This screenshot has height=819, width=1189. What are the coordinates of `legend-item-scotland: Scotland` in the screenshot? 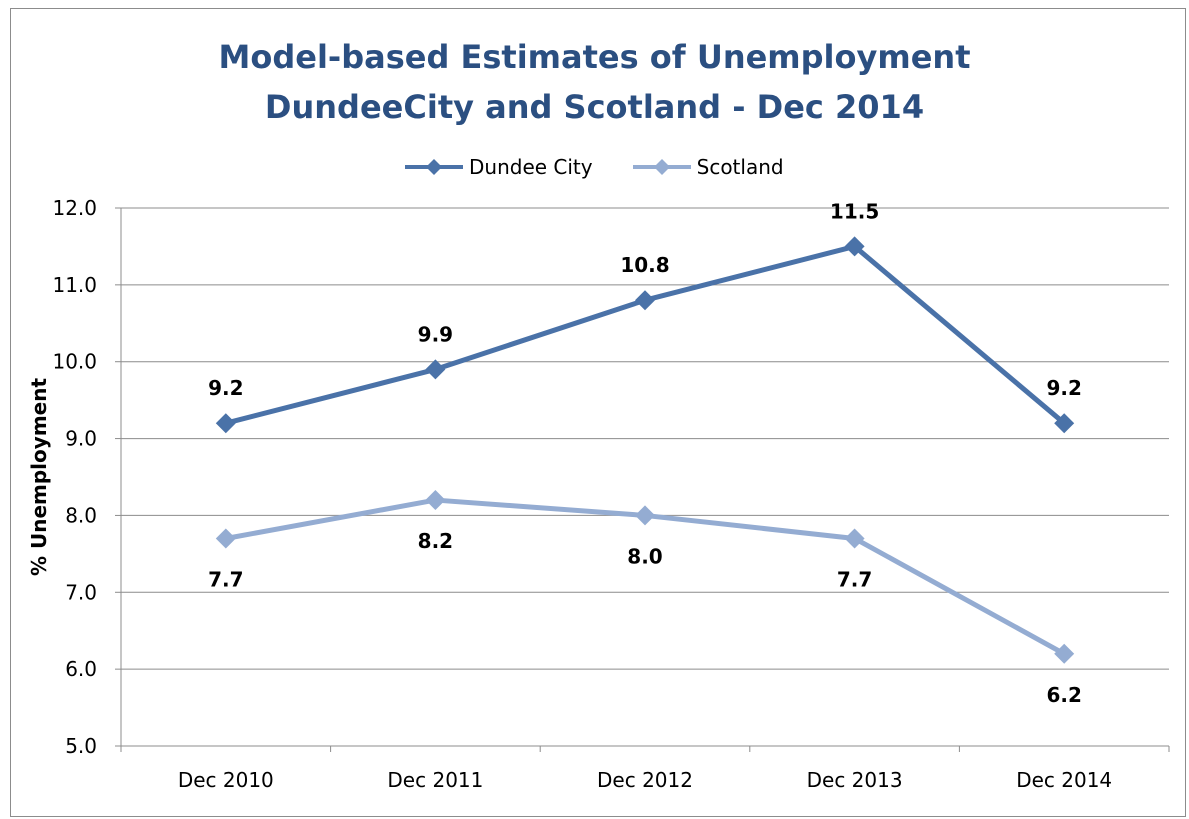 It's located at (708, 167).